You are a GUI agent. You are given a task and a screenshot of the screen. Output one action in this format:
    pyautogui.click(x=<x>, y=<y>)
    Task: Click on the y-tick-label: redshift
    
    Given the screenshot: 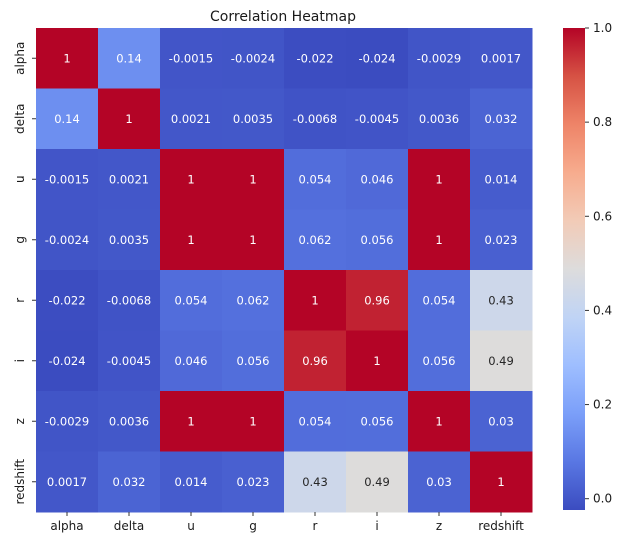 What is the action you would take?
    pyautogui.click(x=20, y=482)
    